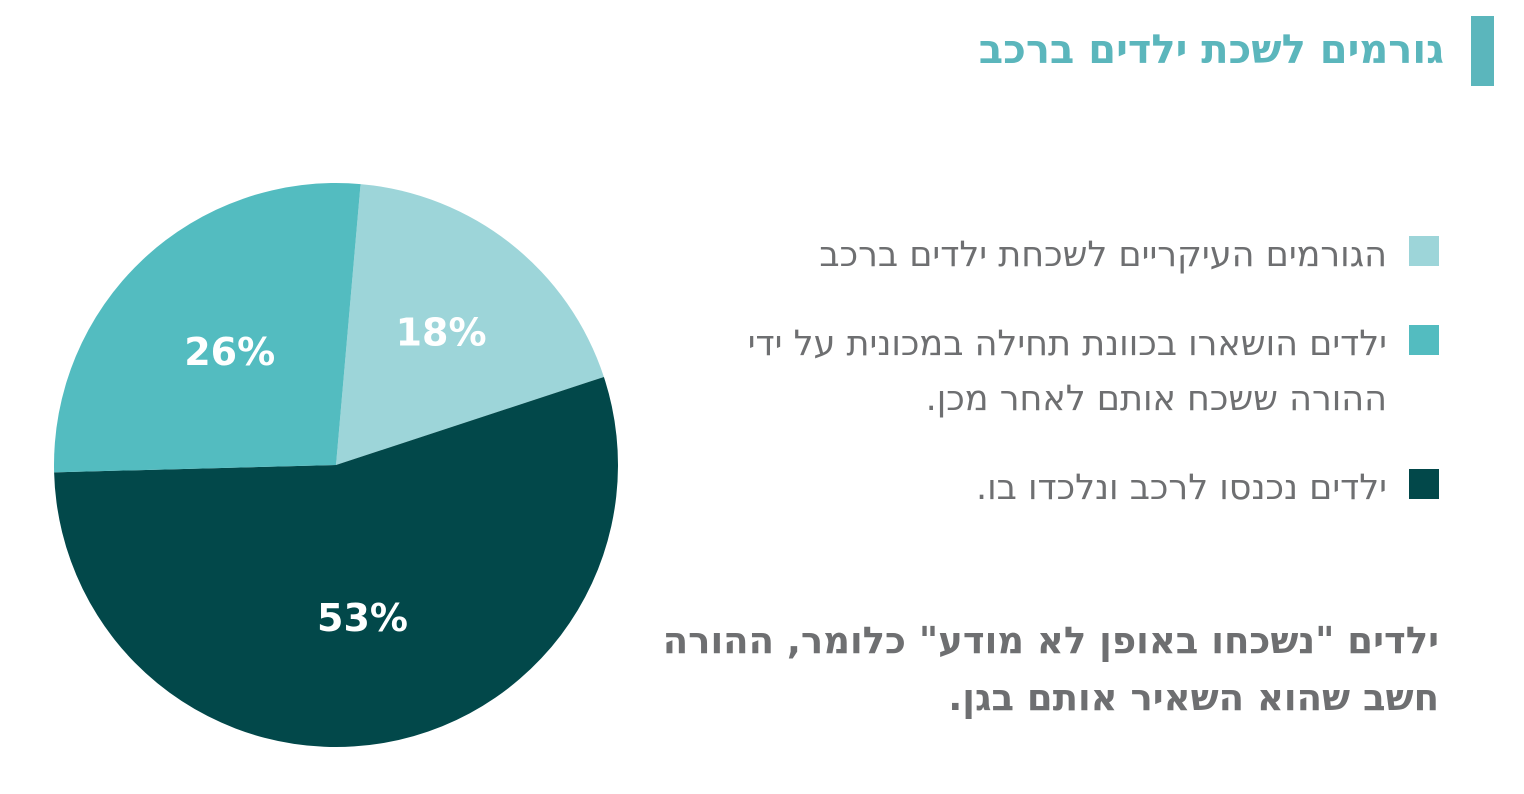 This screenshot has height=794, width=1524. Describe the element at coordinates (1103, 255) in the screenshot. I see `legend-label: הגורמים העיקריים לשכחת ילדים ברכב` at that location.